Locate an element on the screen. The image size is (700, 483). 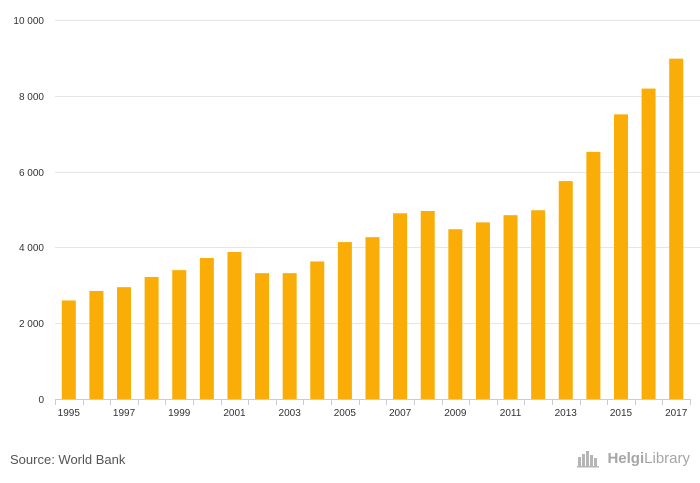
bar: 2013: 5750 is located at coordinates (565, 290).